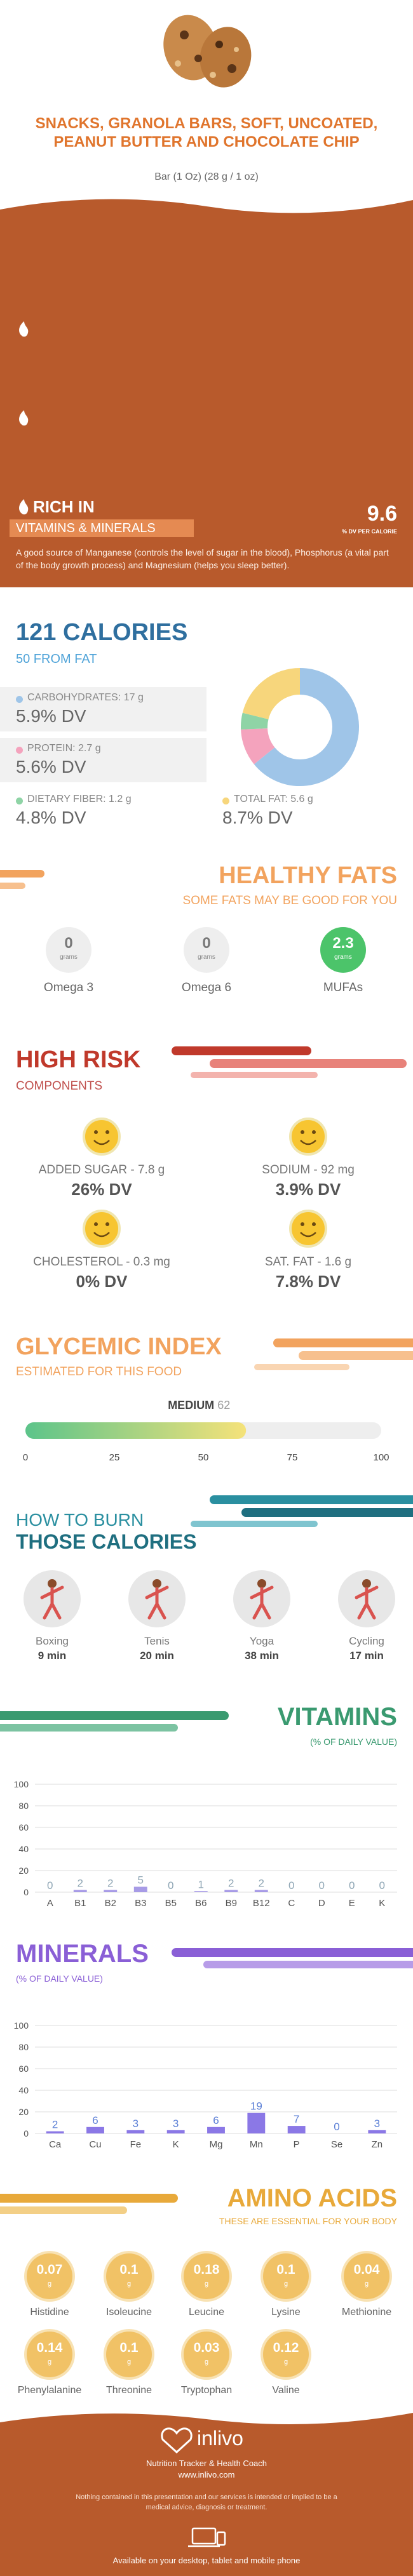  Describe the element at coordinates (24, 1871) in the screenshot. I see `y-tick-label: 20` at that location.